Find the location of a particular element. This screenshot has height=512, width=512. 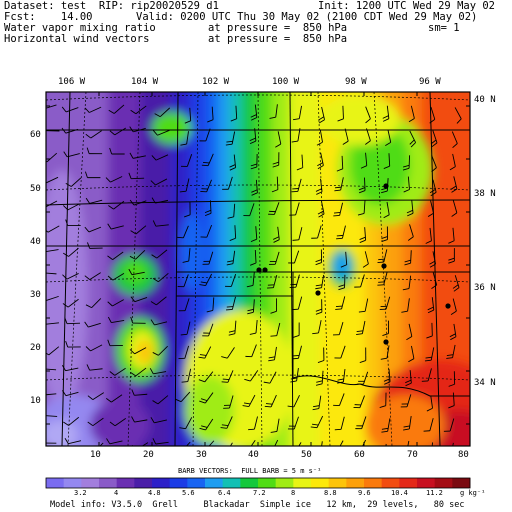

x-tick-40: 40 is located at coordinates (253, 455).